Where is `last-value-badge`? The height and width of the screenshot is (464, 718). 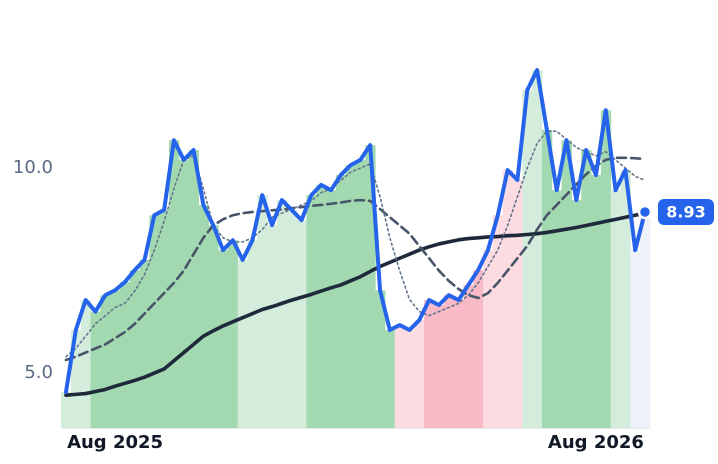 last-value-badge is located at coordinates (686, 211).